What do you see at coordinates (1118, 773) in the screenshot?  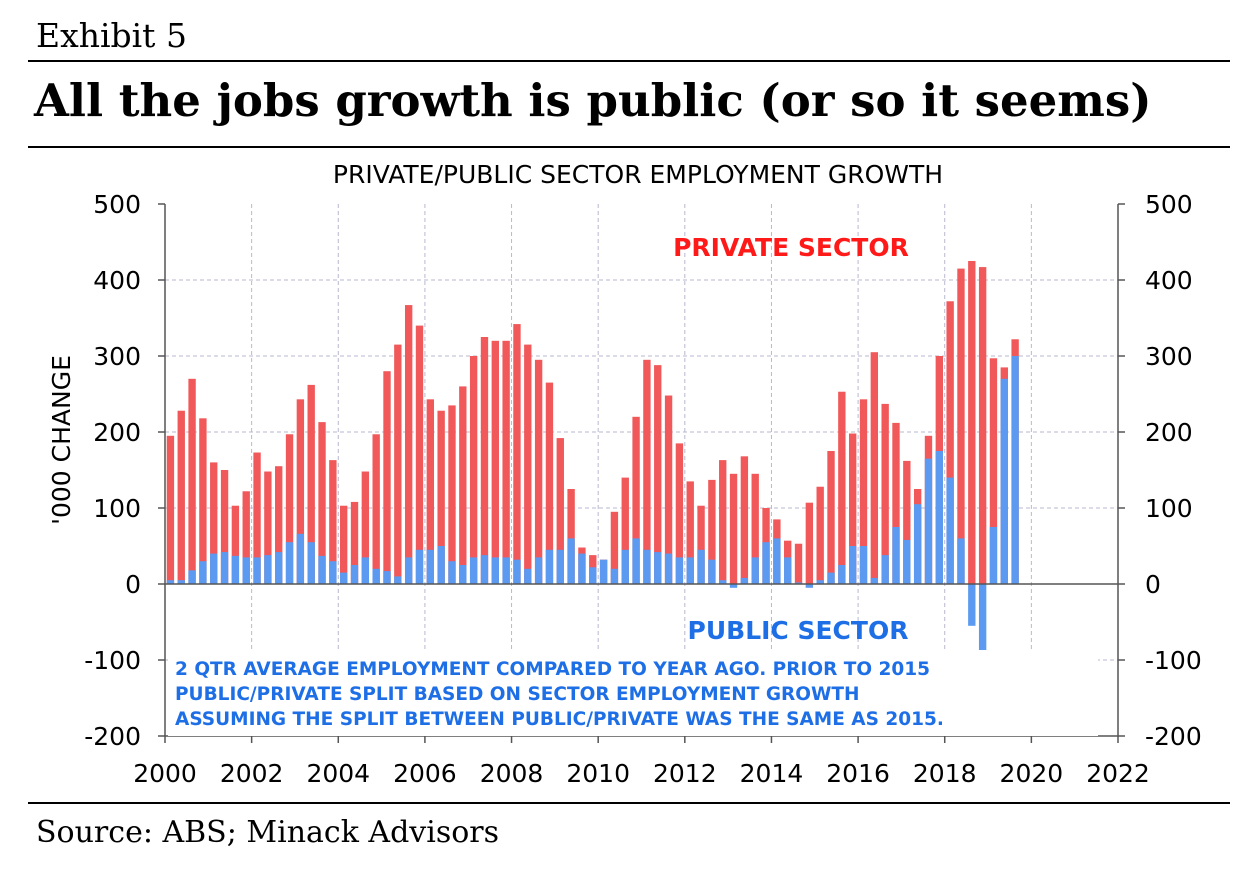 I see `x-tick-label: 2022` at bounding box center [1118, 773].